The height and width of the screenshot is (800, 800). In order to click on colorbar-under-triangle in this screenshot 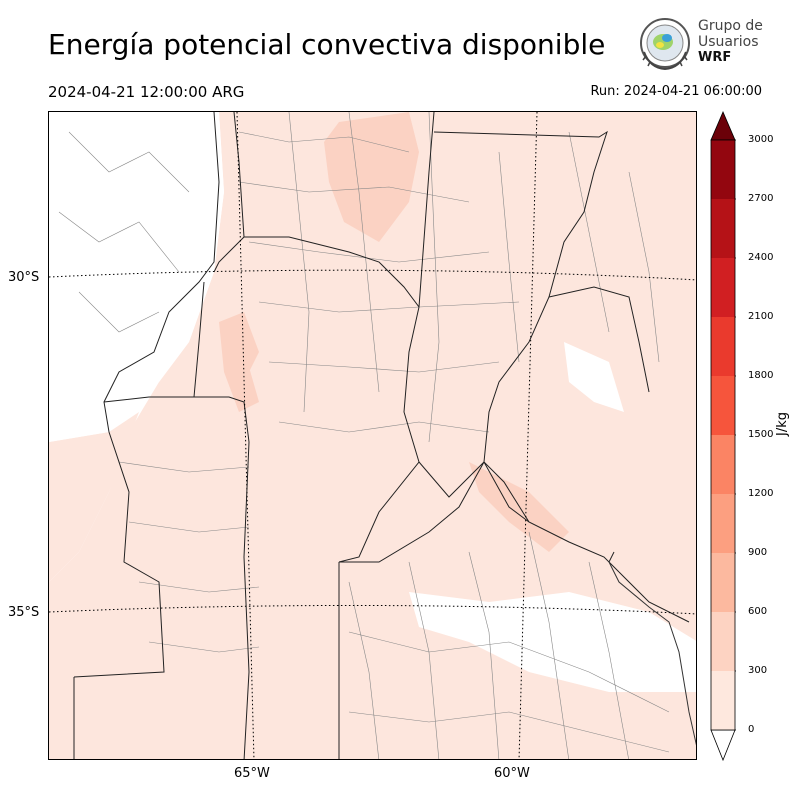, I will do `click(723, 745)`.